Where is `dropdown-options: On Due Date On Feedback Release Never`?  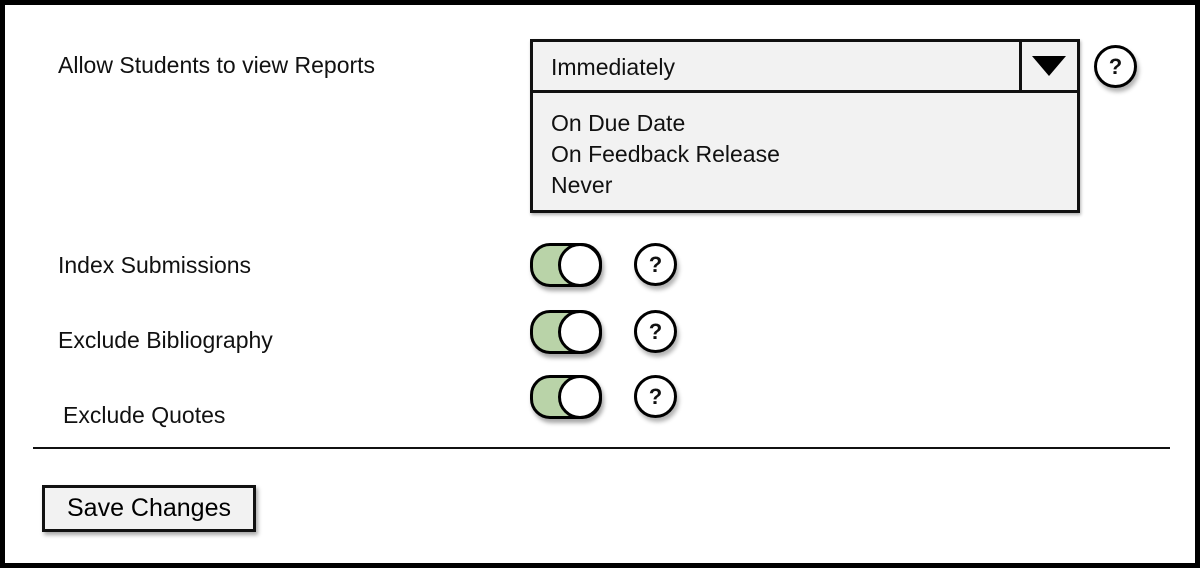 dropdown-options: On Due Date On Feedback Release Never is located at coordinates (665, 154).